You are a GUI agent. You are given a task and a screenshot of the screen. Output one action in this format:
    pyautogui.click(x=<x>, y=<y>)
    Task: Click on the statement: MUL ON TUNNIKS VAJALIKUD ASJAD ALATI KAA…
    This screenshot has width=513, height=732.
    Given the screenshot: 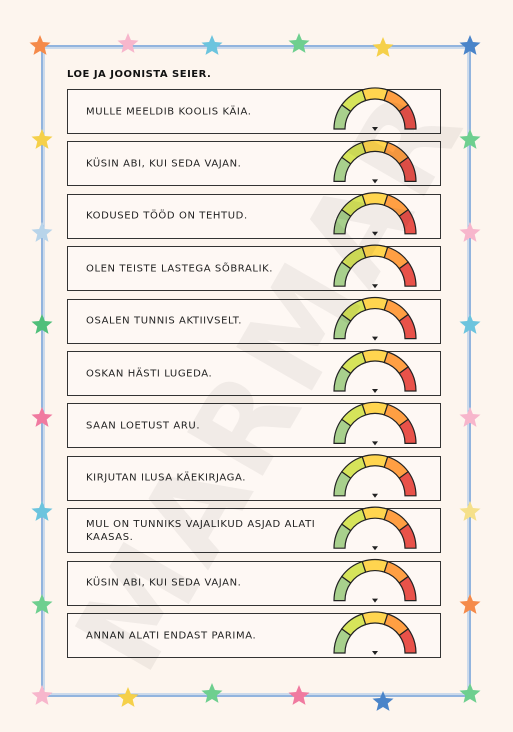 What is the action you would take?
    pyautogui.click(x=201, y=530)
    